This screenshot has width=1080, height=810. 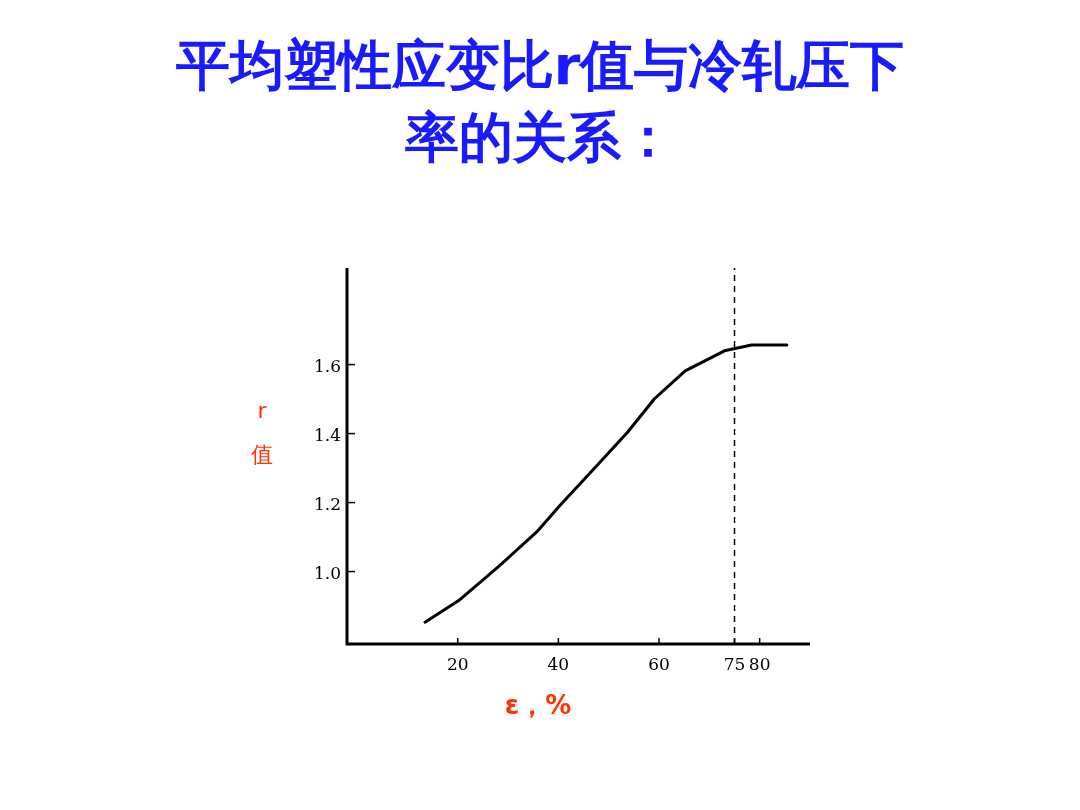 What do you see at coordinates (327, 434) in the screenshot?
I see `y-tick-label: 1.4` at bounding box center [327, 434].